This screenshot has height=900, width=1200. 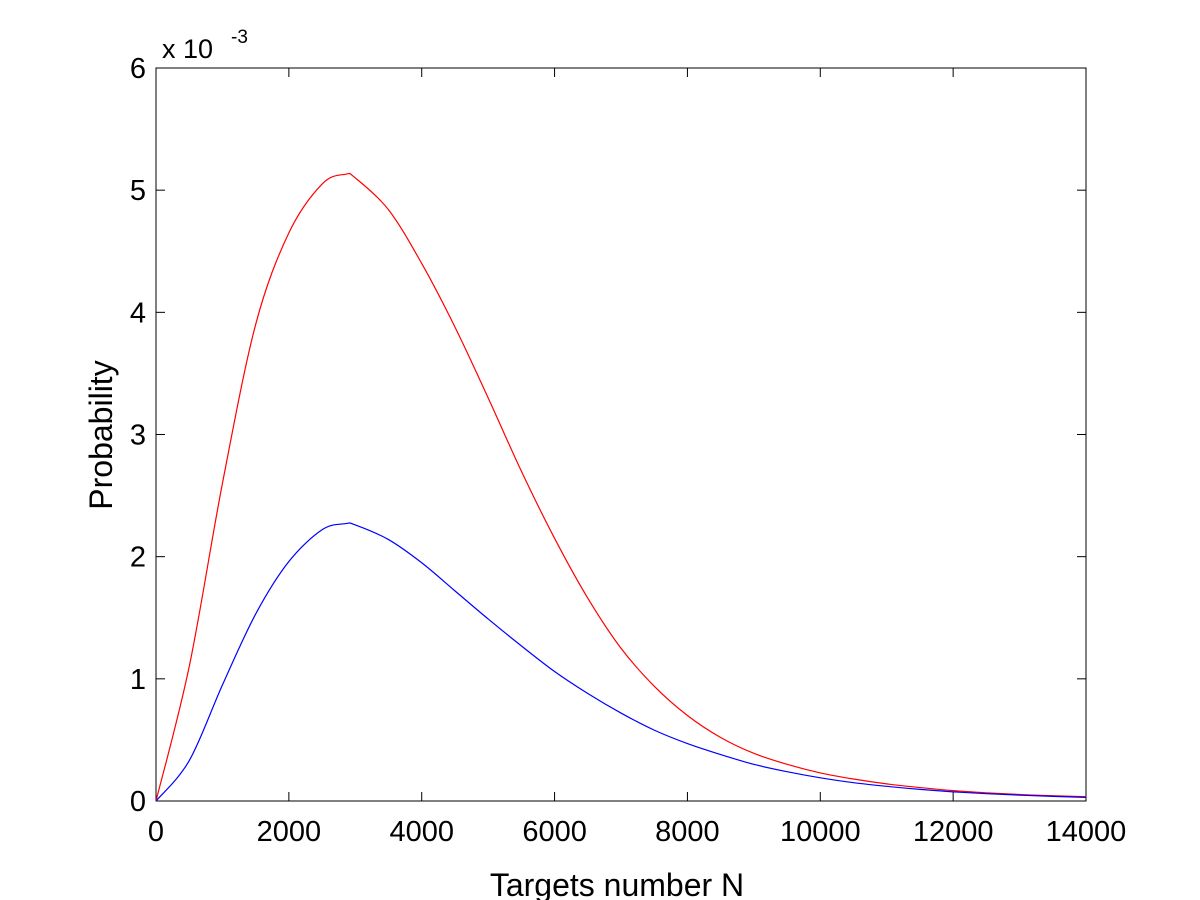 What do you see at coordinates (637, 832) in the screenshot?
I see `x-tick-labels: 0 2000 4000 6000 8000 10000 12000 14000` at bounding box center [637, 832].